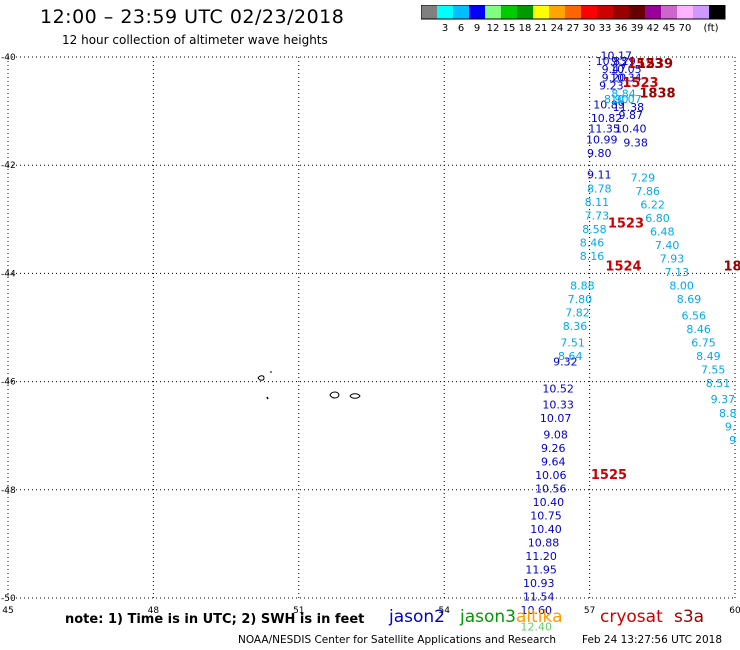 This screenshot has height=650, width=740. I want to click on wave-height-value: 10.83, so click(612, 61).